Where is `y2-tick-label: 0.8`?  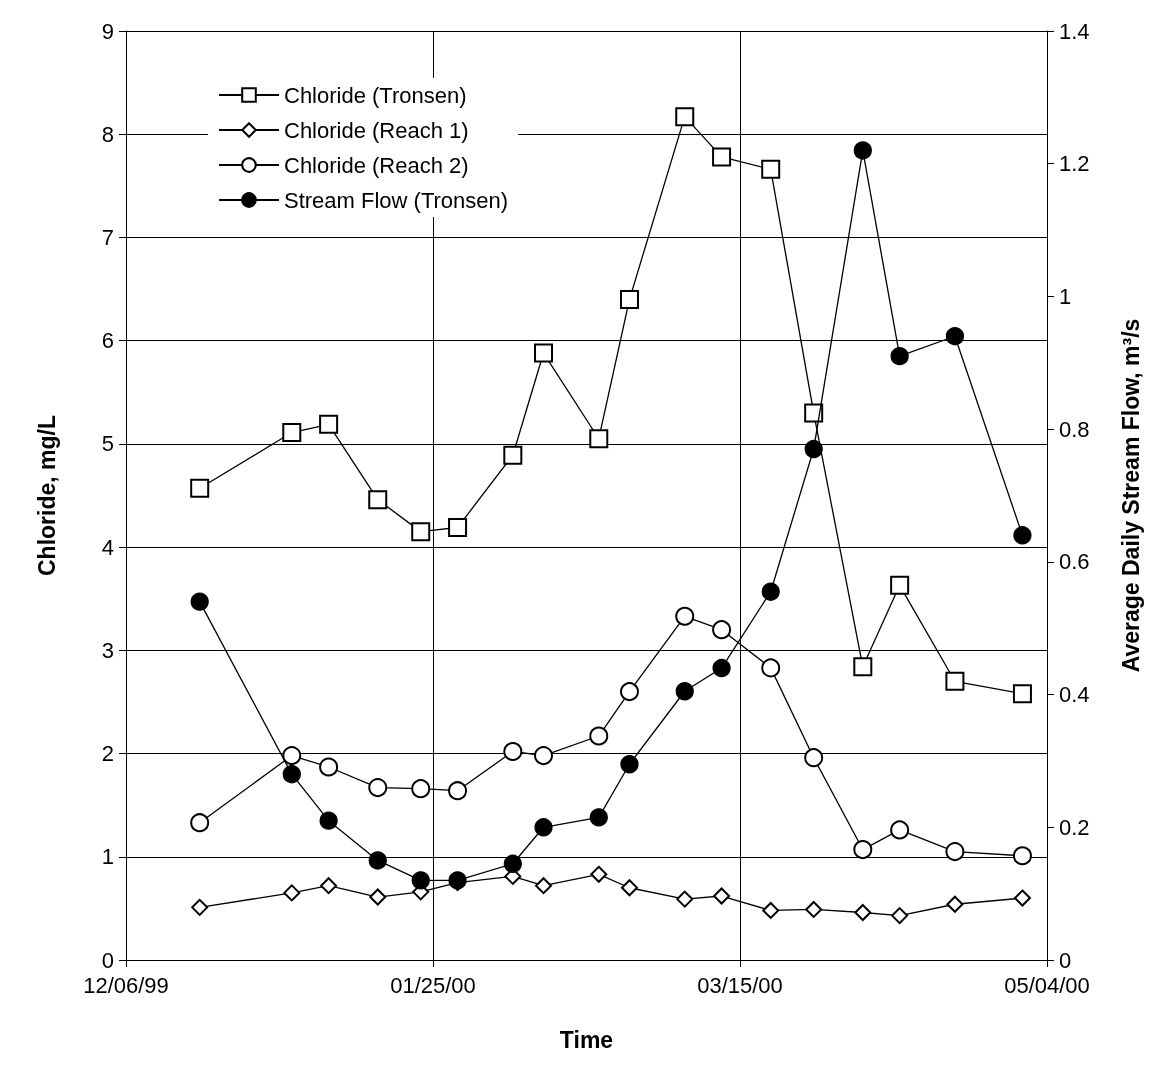 y2-tick-label: 0.8 is located at coordinates (1074, 429).